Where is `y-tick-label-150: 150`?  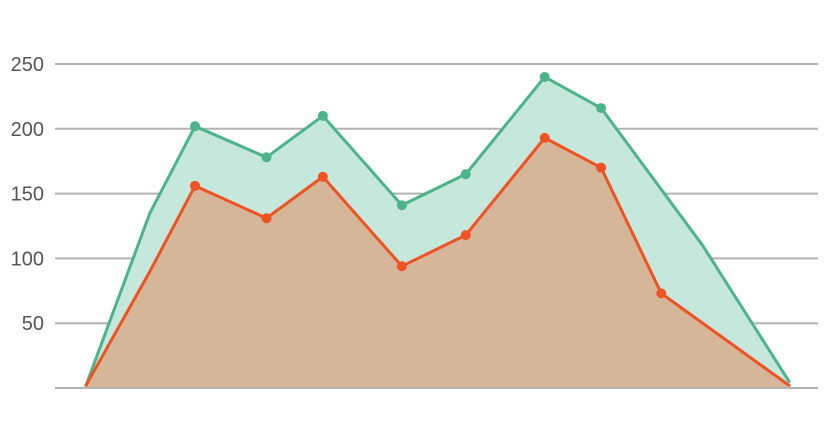 y-tick-label-150: 150 is located at coordinates (27, 195).